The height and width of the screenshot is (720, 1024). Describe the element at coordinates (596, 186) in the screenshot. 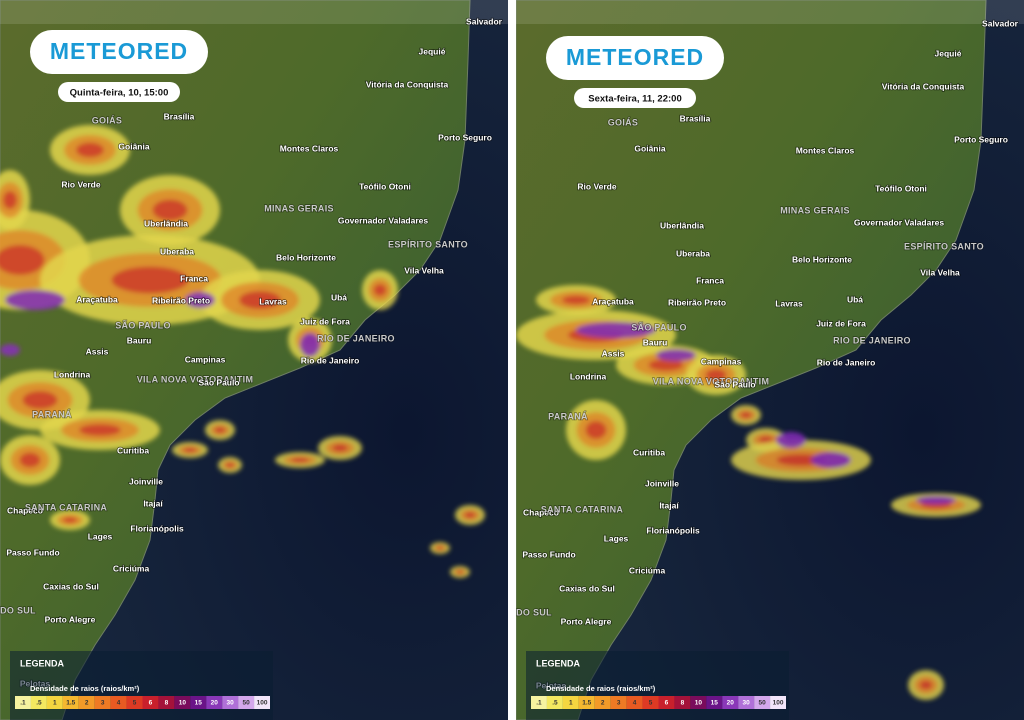

I see `city-label: Rio Verde` at that location.